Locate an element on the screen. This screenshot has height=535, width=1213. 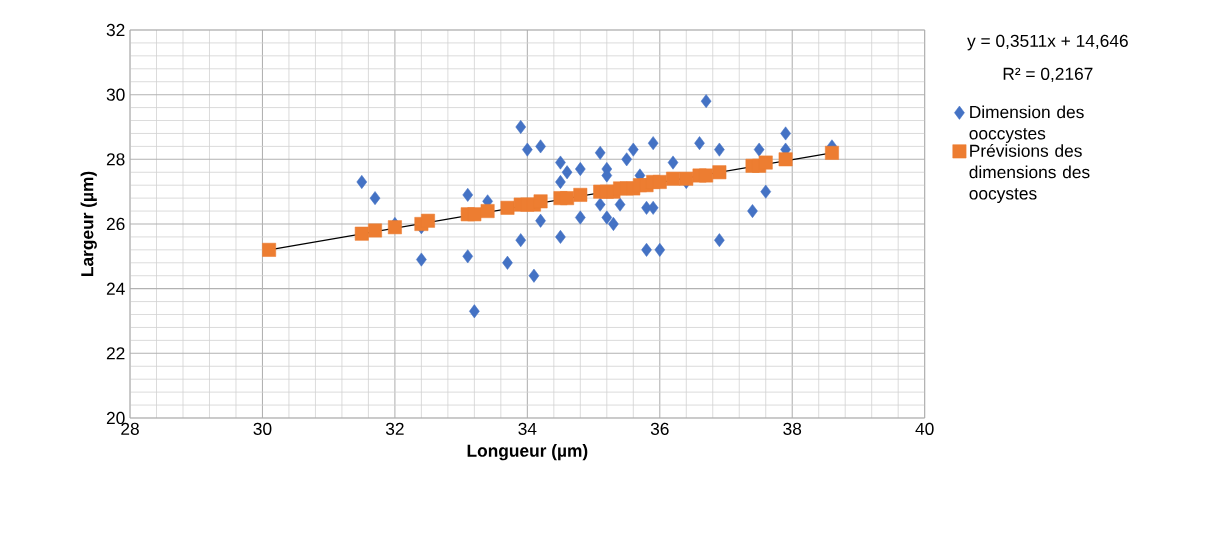
y-tick-label: 22 is located at coordinates (115, 353).